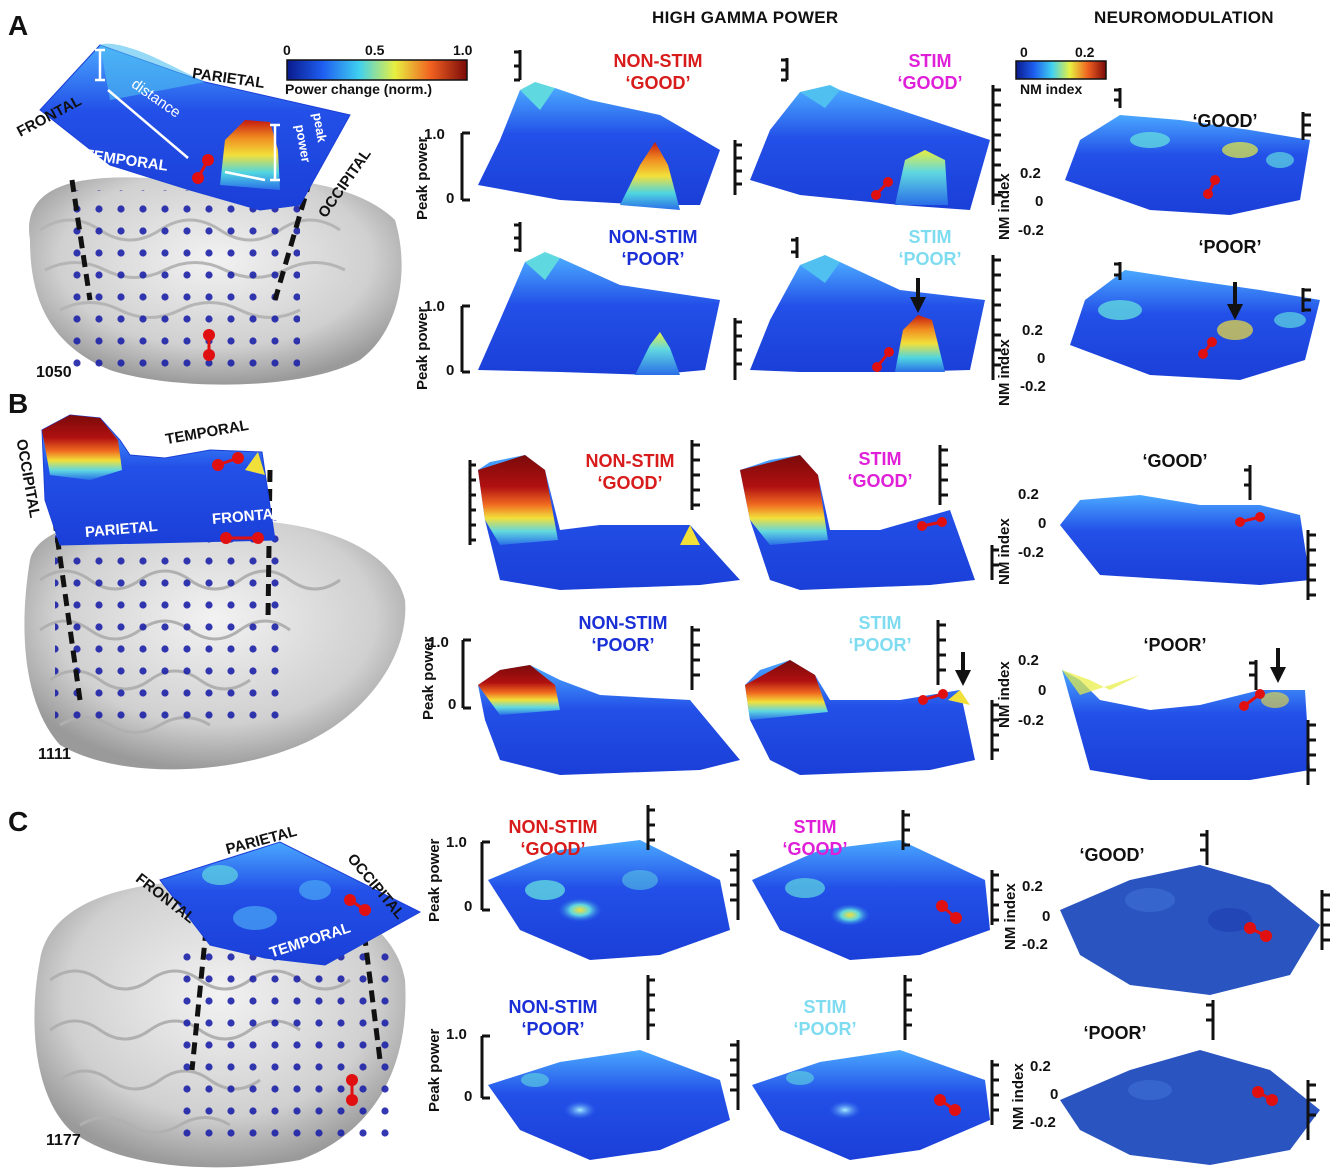  Describe the element at coordinates (1187, 165) in the screenshot. I see `surface-a-nm-good` at that location.